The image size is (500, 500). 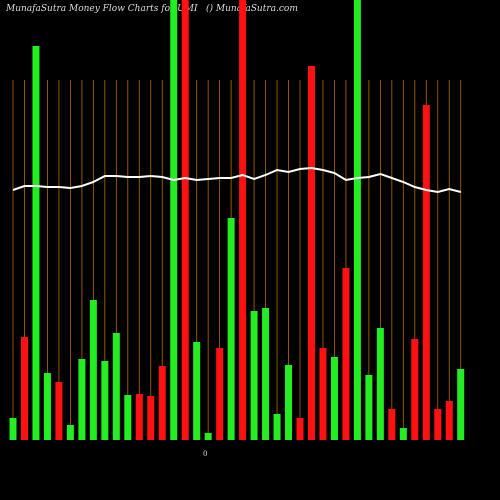 What do you see at coordinates (205, 454) in the screenshot?
I see `axis-annotation: 0` at bounding box center [205, 454].